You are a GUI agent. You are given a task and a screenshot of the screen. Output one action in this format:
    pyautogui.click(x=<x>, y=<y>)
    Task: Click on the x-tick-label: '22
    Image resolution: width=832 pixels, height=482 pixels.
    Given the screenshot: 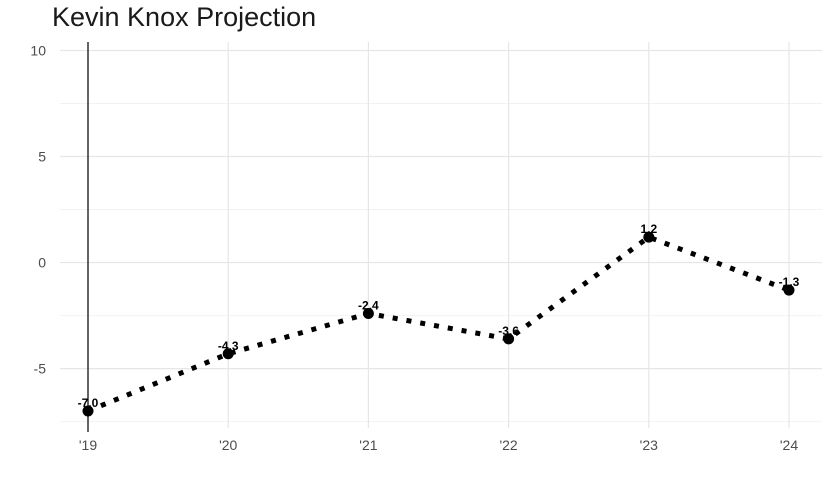 What is the action you would take?
    pyautogui.click(x=508, y=445)
    